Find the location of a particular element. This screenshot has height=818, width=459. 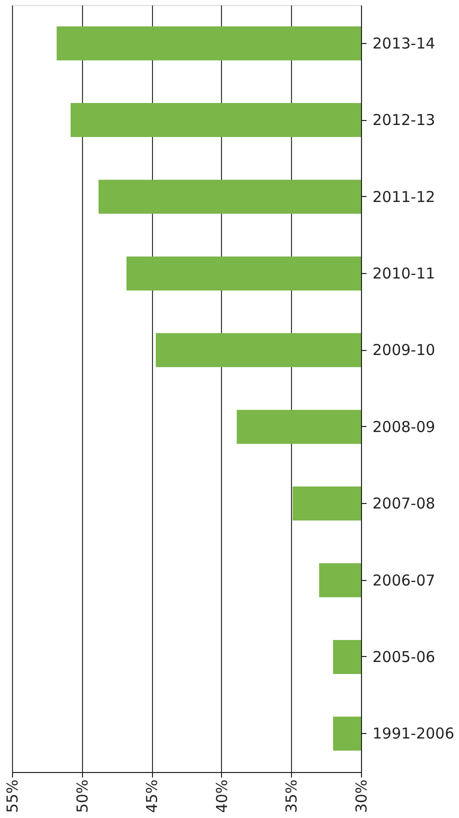

y-tick-label: 2010-11 is located at coordinates (404, 273).